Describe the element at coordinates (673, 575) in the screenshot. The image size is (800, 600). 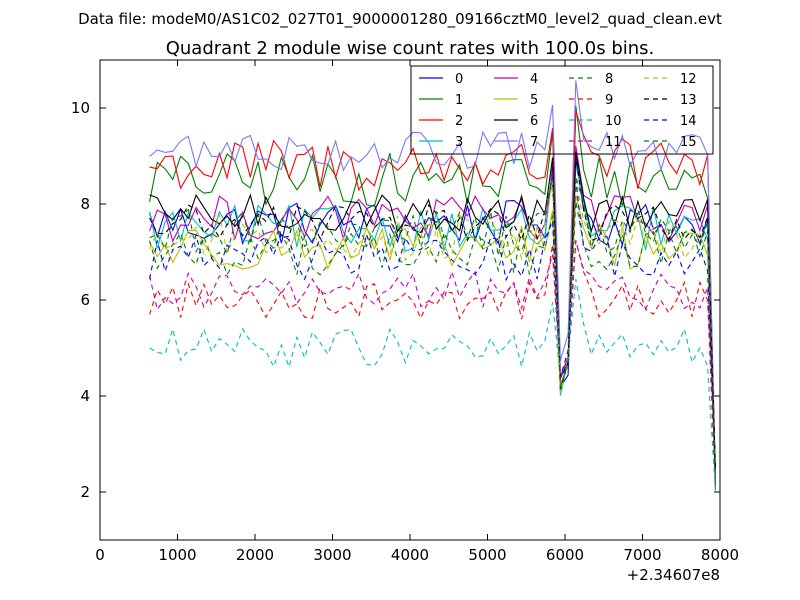
I see `x-offset-label: +2.34607e8` at that location.